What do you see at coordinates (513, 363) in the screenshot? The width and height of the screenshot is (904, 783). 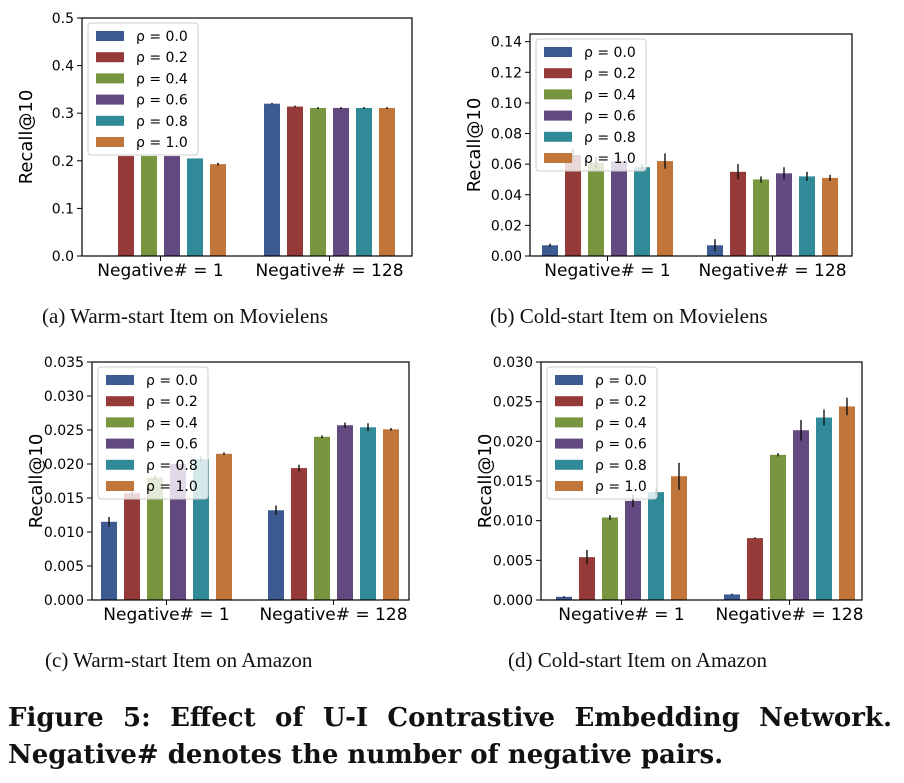 I see `y-tick-label: 0.030` at bounding box center [513, 363].